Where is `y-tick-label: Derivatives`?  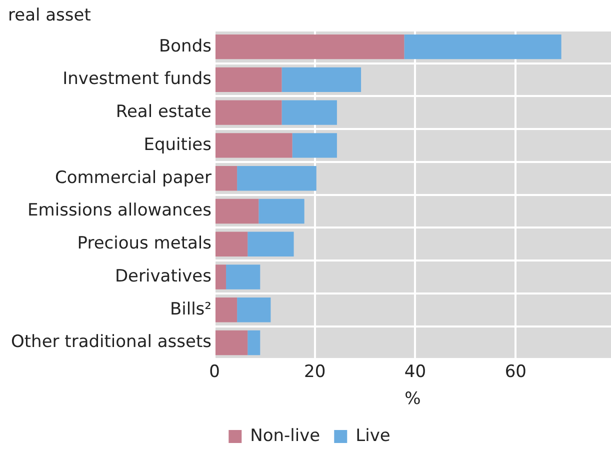 y-tick-label: Derivatives is located at coordinates (163, 276).